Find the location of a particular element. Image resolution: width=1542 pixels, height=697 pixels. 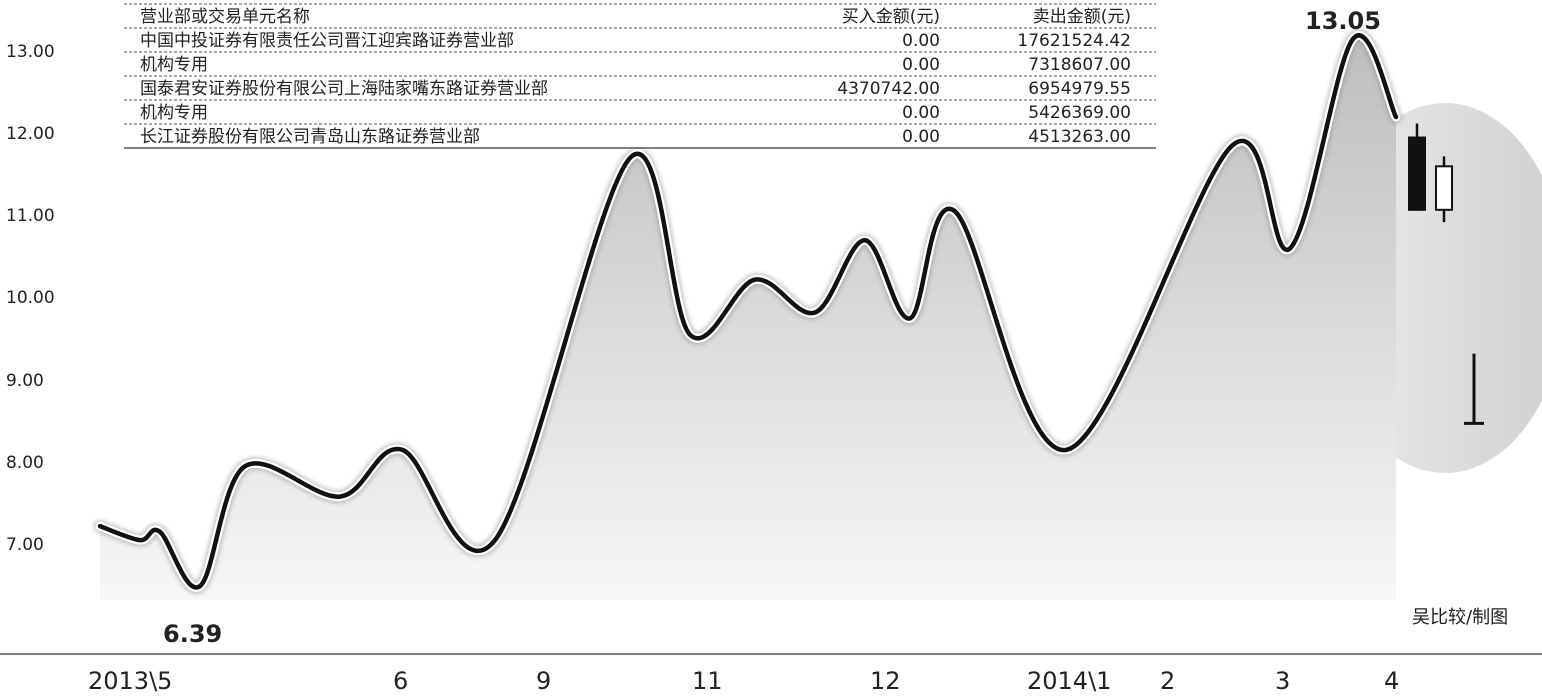

y-tick-label: 12.00 is located at coordinates (30, 134).